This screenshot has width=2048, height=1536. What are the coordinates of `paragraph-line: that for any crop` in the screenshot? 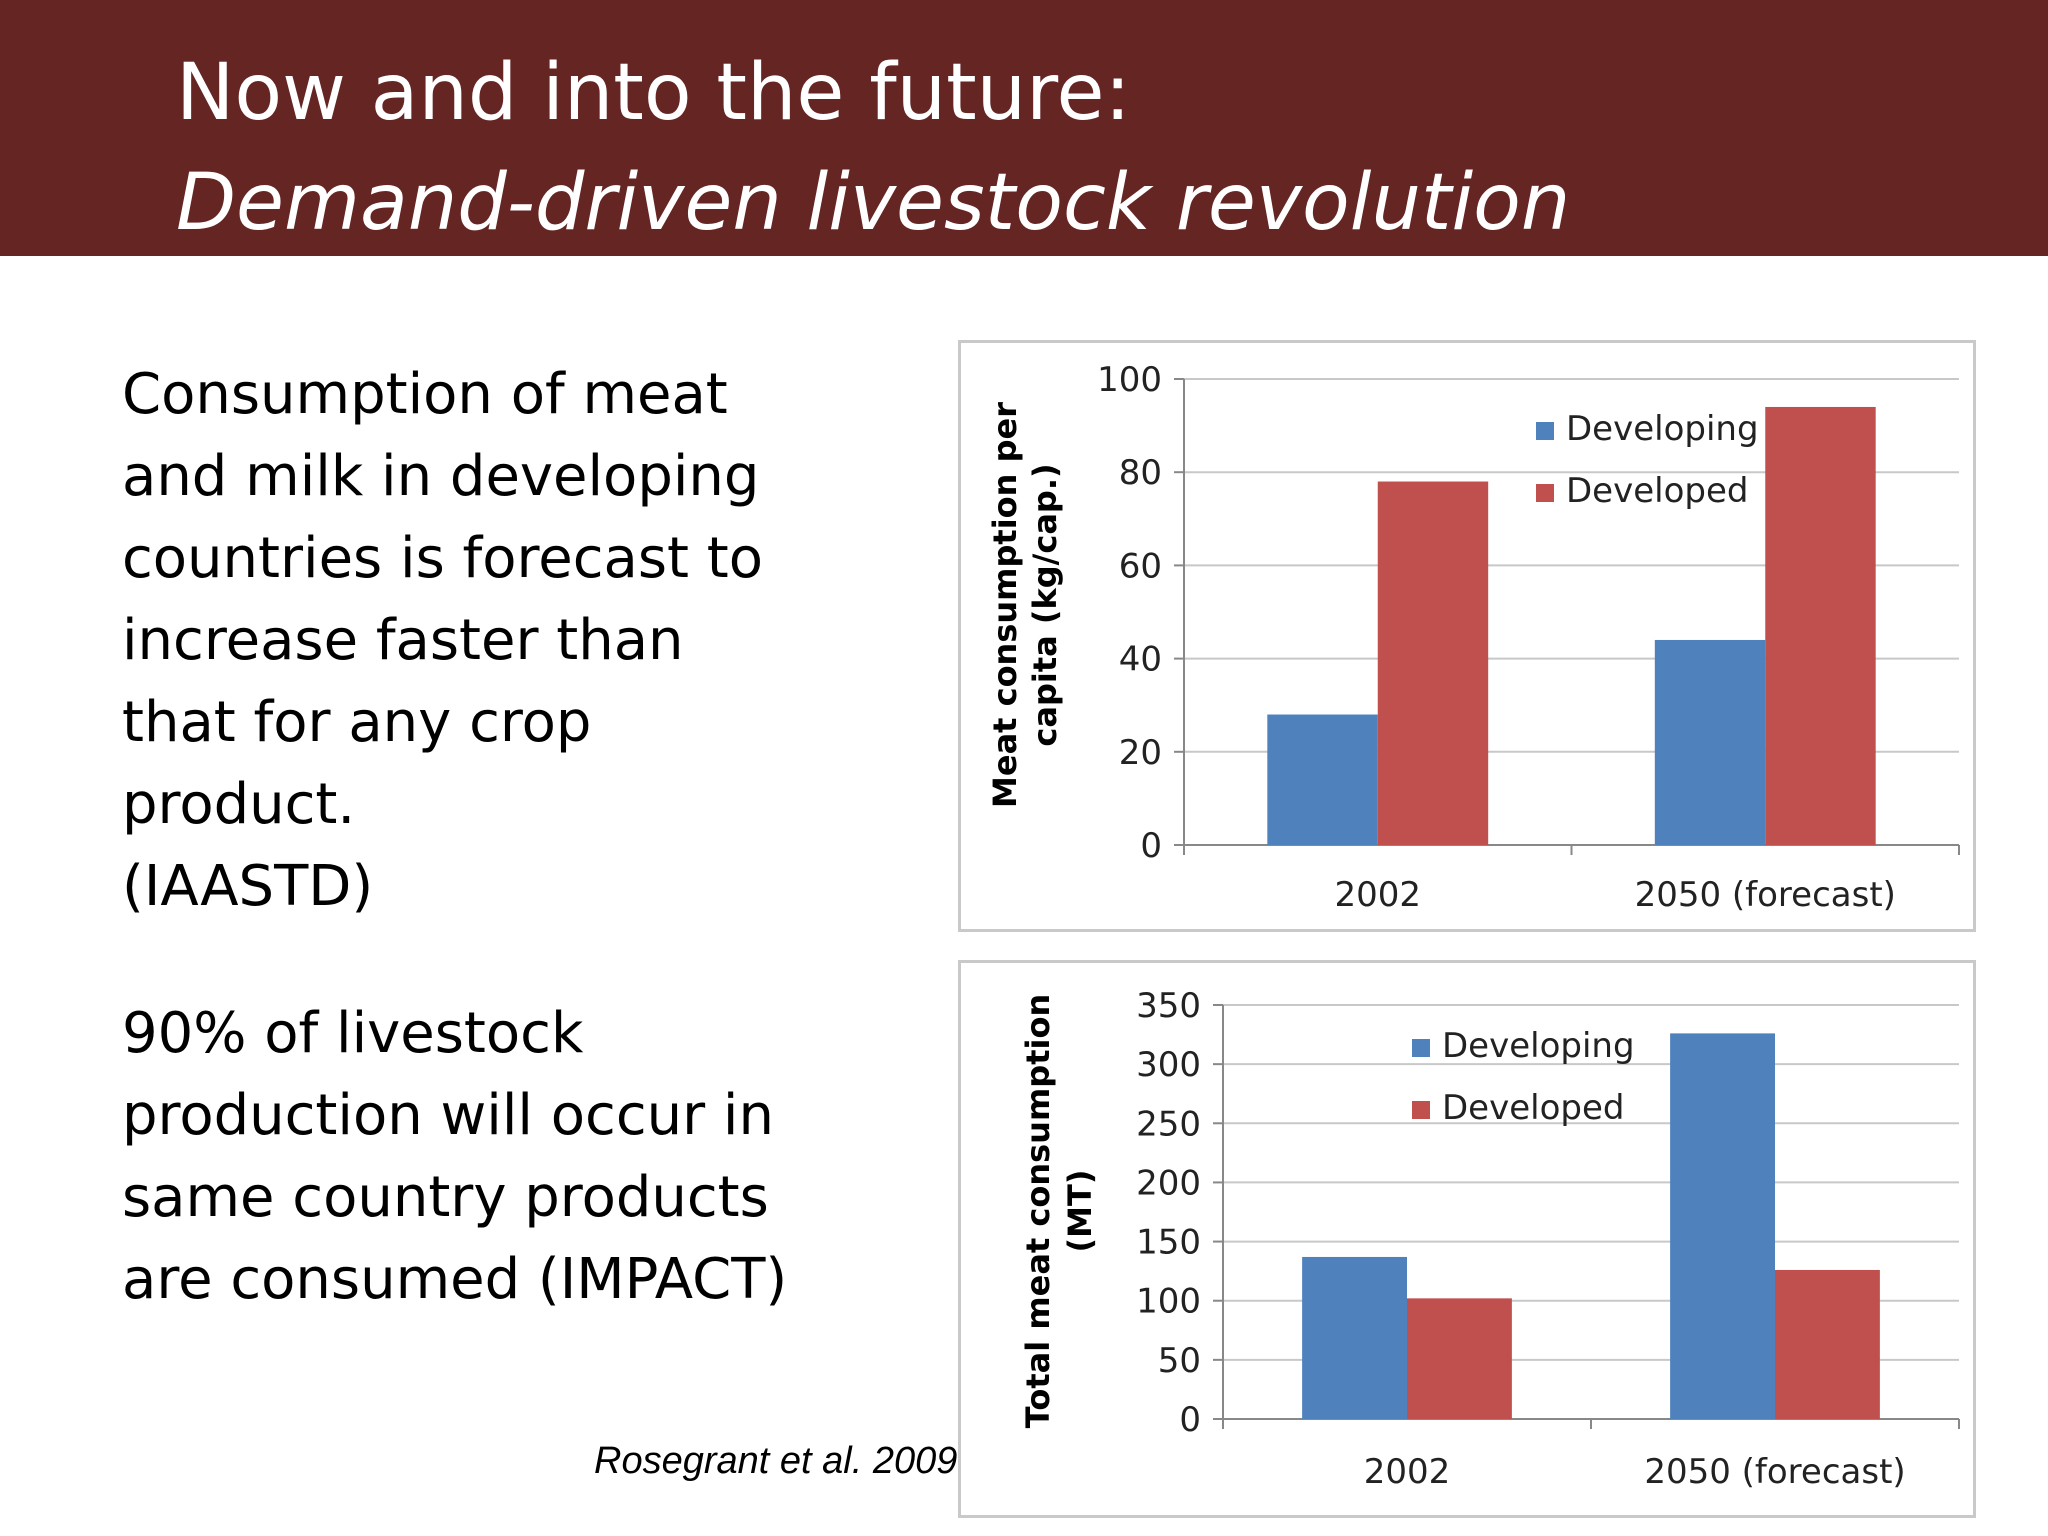 It's located at (357, 722).